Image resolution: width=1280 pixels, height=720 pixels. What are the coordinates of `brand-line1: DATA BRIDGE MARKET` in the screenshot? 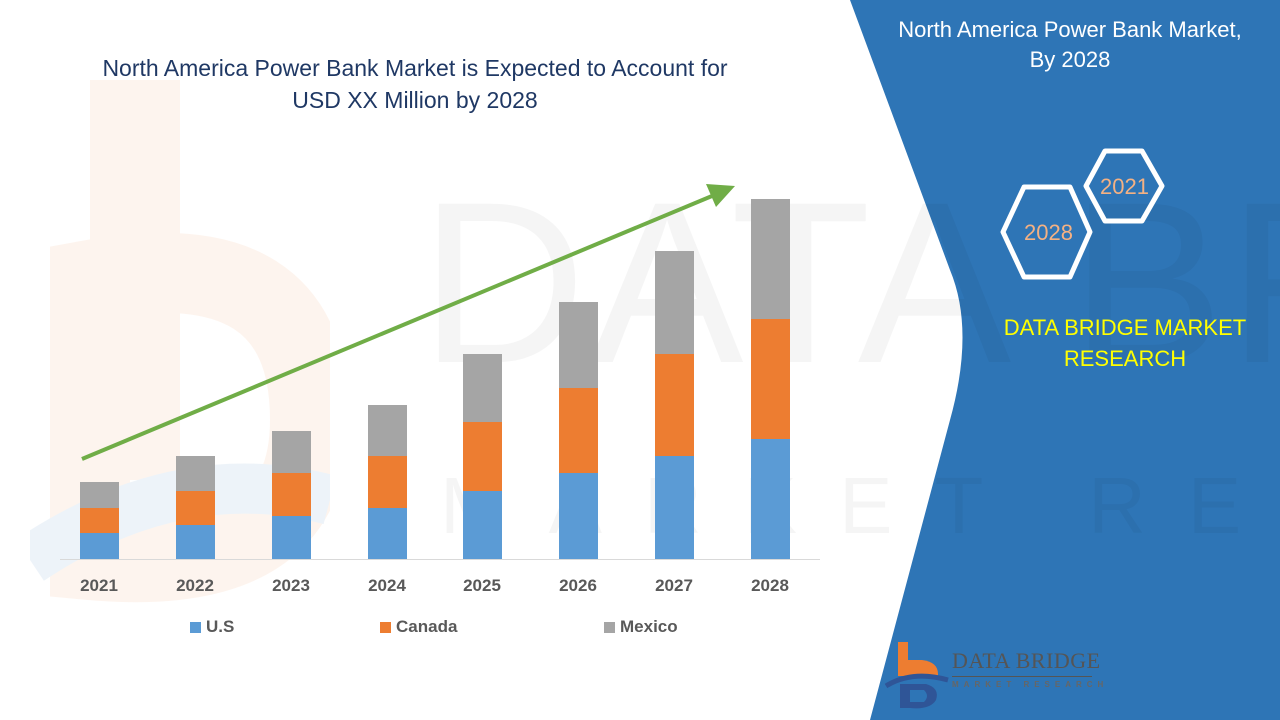 It's located at (1125, 327).